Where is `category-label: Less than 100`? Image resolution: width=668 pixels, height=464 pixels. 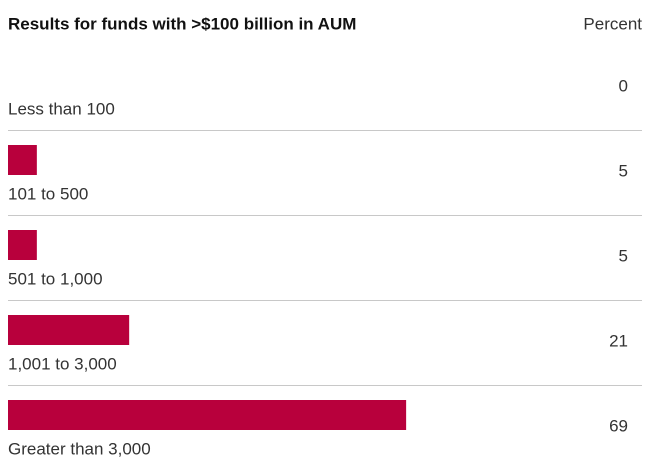
category-label: Less than 100 is located at coordinates (61, 108).